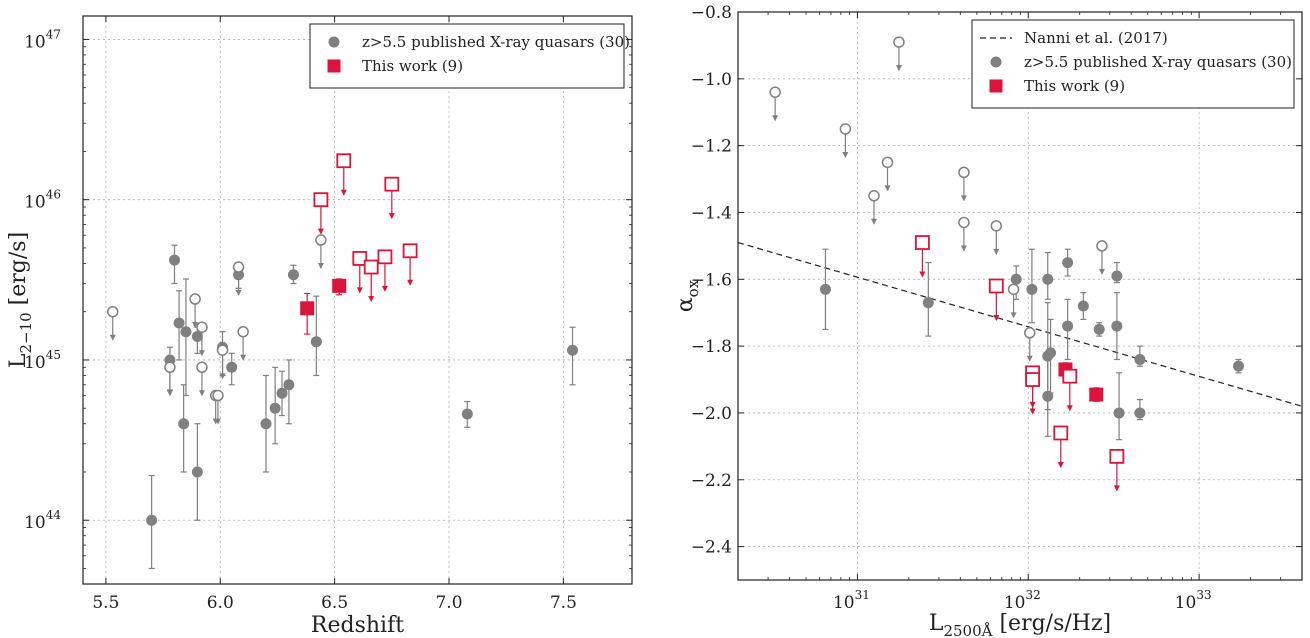  What do you see at coordinates (996, 62) in the screenshot?
I see `legend-marker-circle` at bounding box center [996, 62].